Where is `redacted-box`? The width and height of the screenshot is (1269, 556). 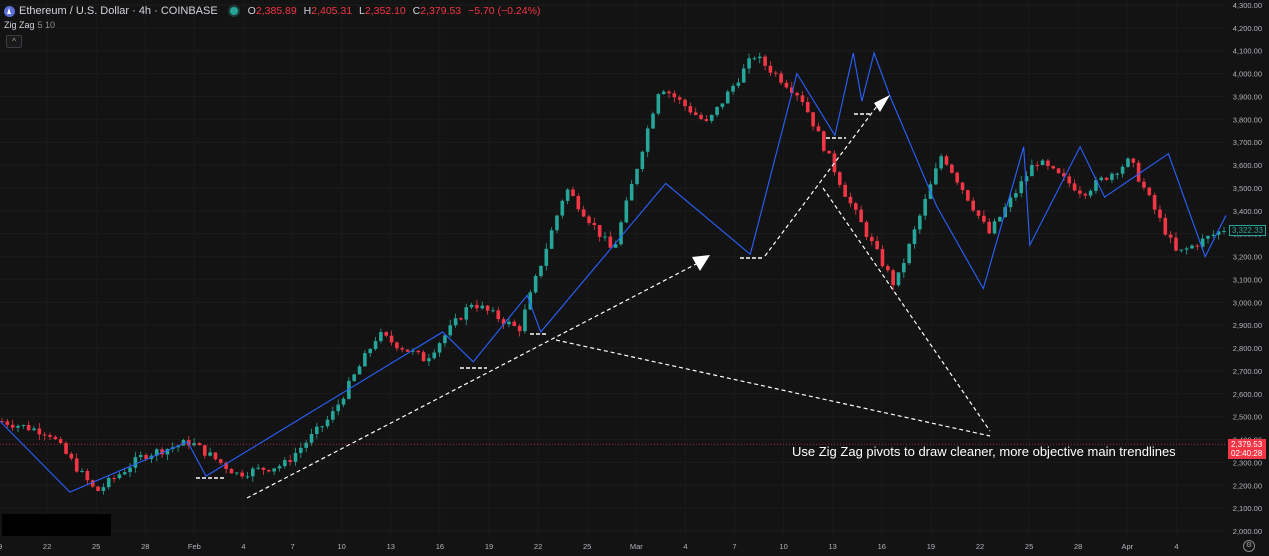 redacted-box is located at coordinates (56, 525).